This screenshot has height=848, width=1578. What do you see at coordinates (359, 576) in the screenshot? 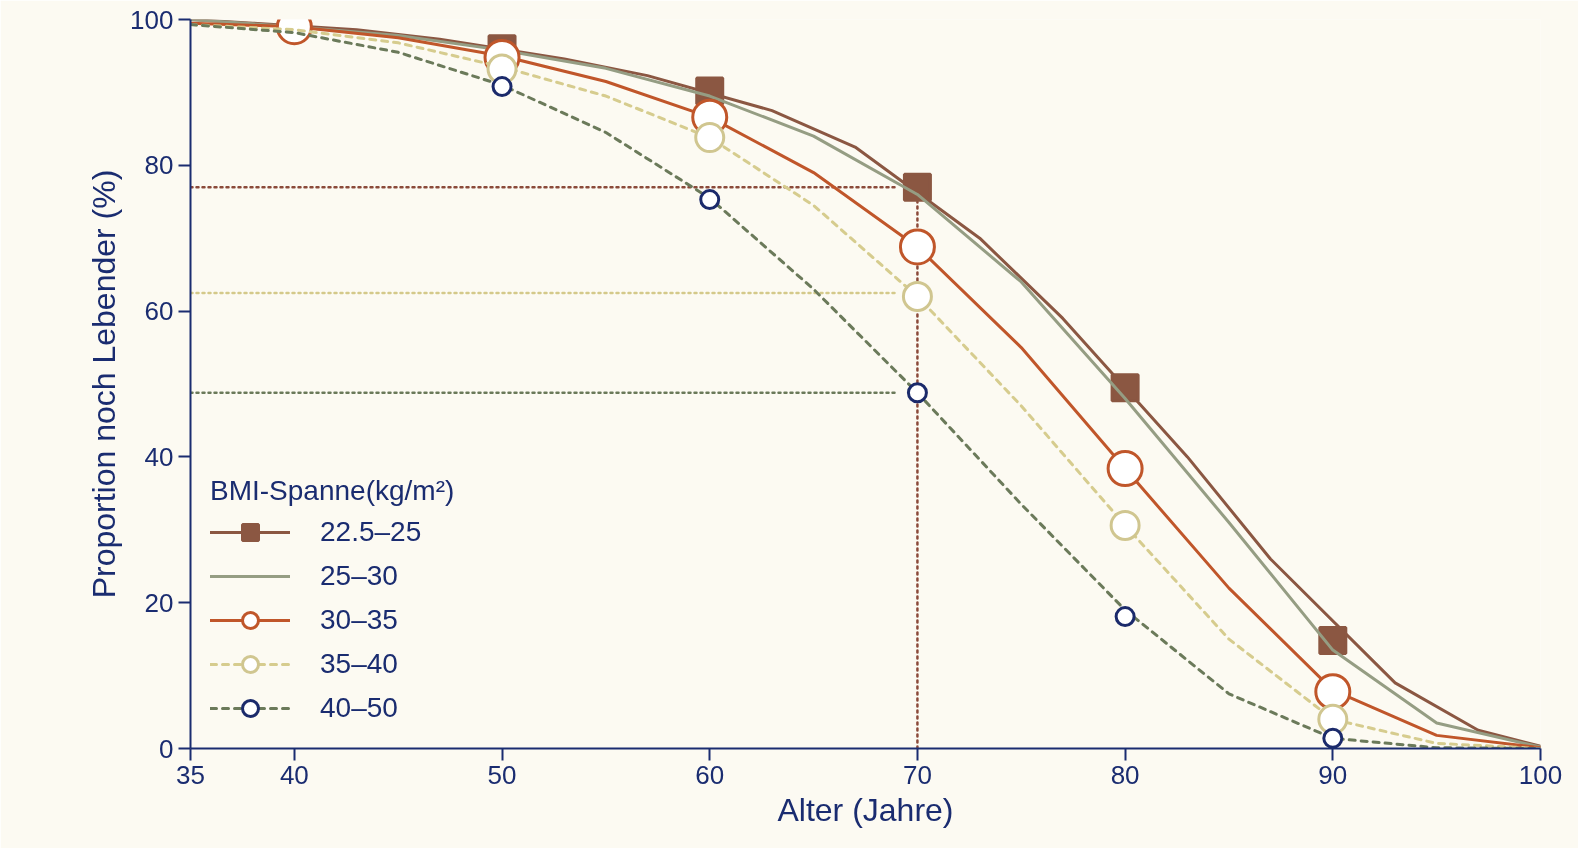
I see `legend-label: 25–30` at bounding box center [359, 576].